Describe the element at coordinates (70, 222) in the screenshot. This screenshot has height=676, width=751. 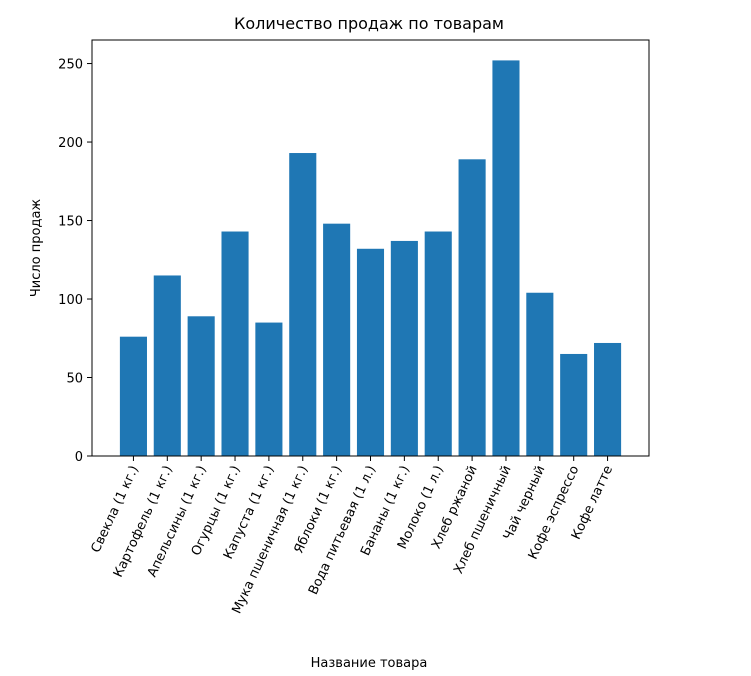
I see `y-tick-label: 150` at that location.